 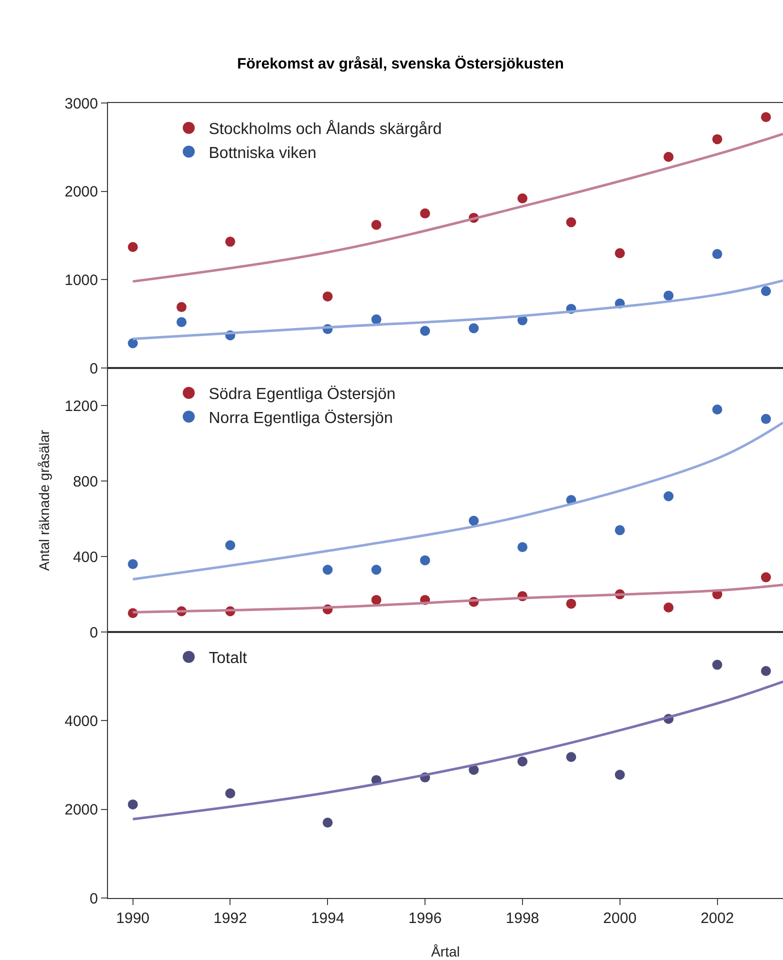 What do you see at coordinates (133, 918) in the screenshot?
I see `x-tick-label: 1990` at bounding box center [133, 918].